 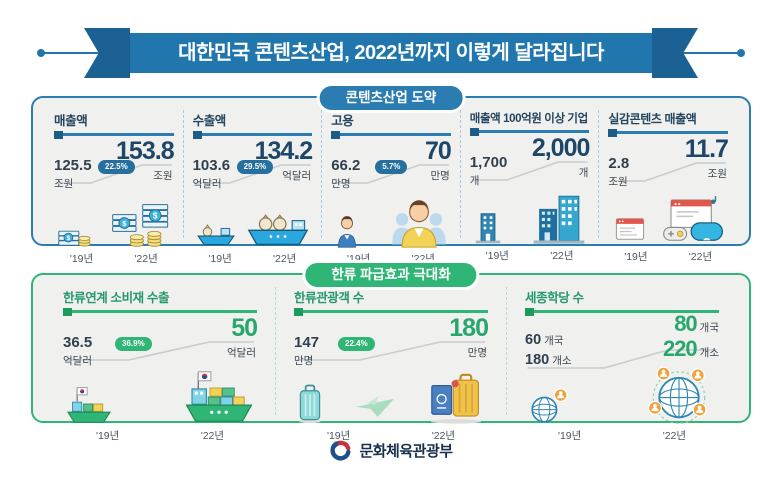 I want to click on panel-exports: 수출액 134.2 억달러 103.6 억달러 29.5%, so click(x=252, y=187).